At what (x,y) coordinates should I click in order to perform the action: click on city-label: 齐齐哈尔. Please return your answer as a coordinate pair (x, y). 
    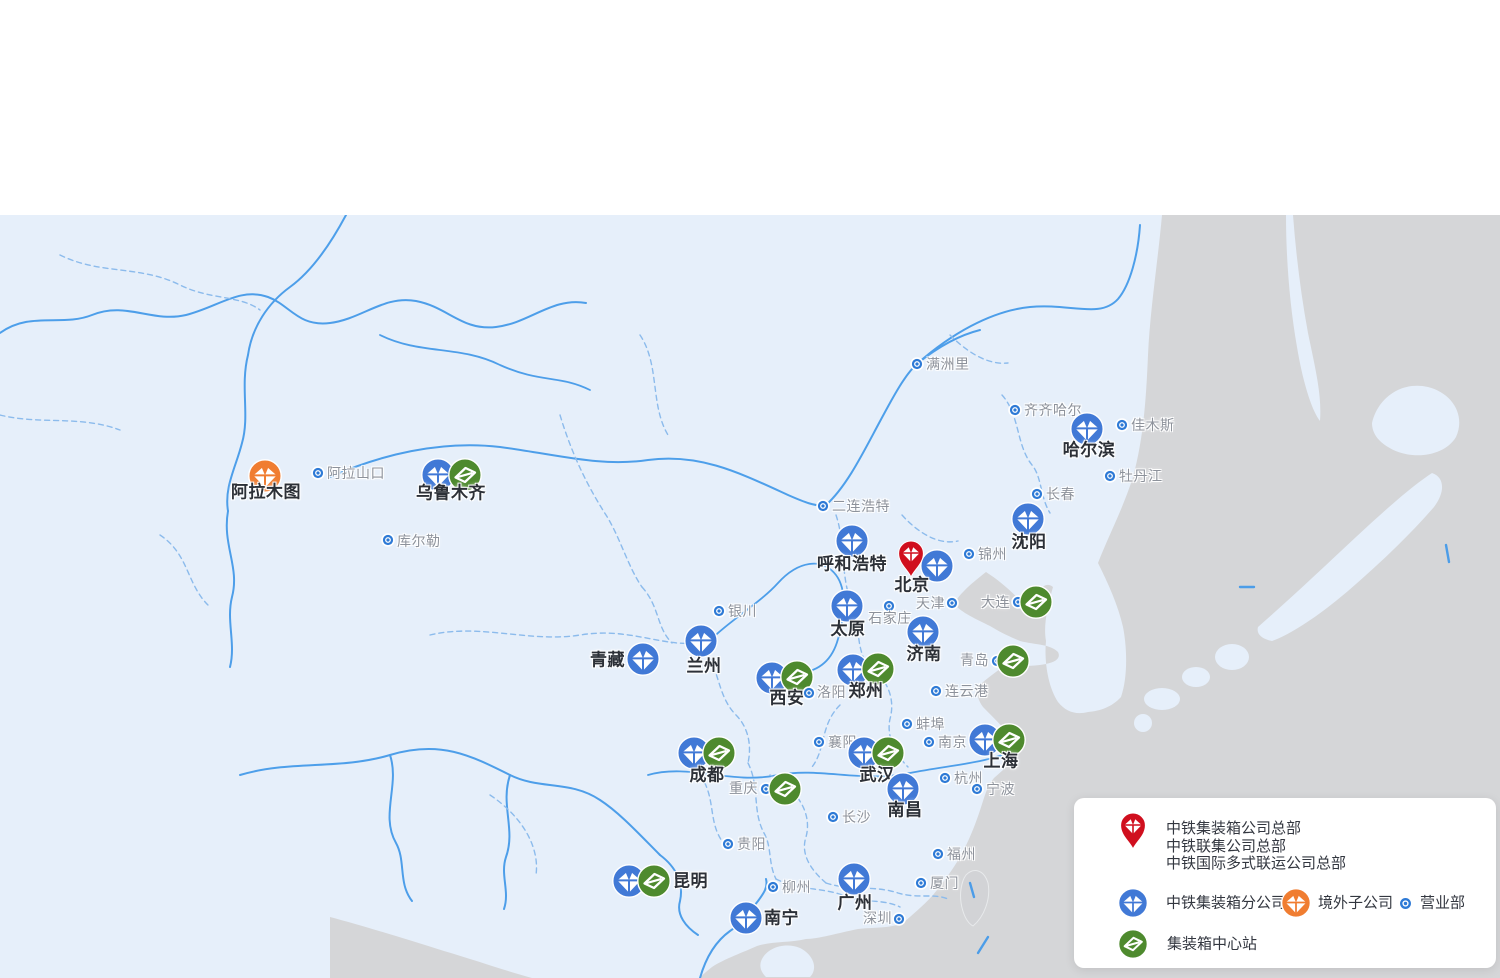
    Looking at the image, I should click on (1053, 410).